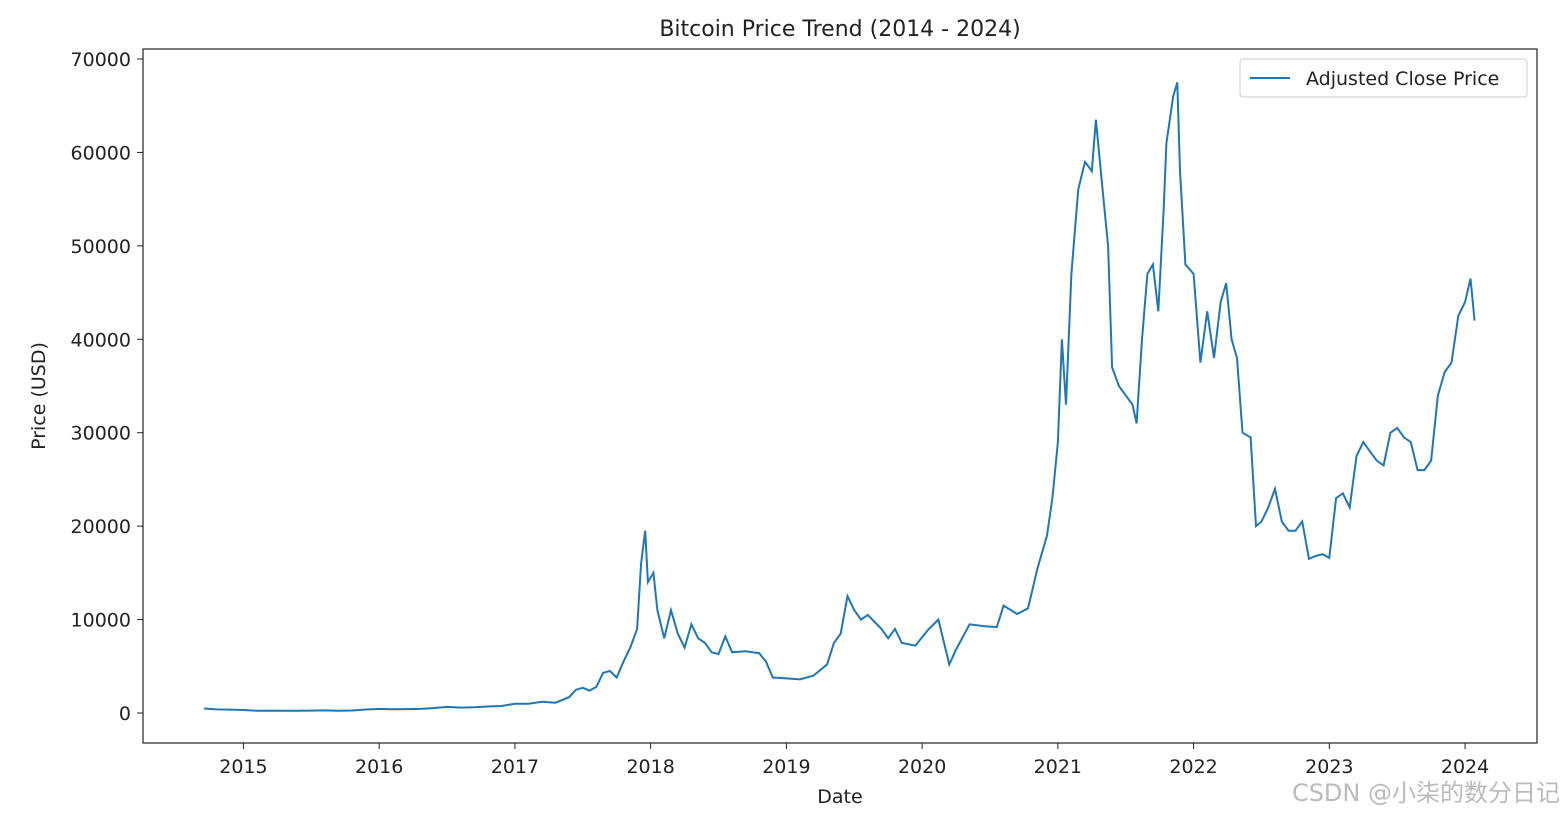  Describe the element at coordinates (101, 621) in the screenshot. I see `y-tick-label: 10000` at that location.